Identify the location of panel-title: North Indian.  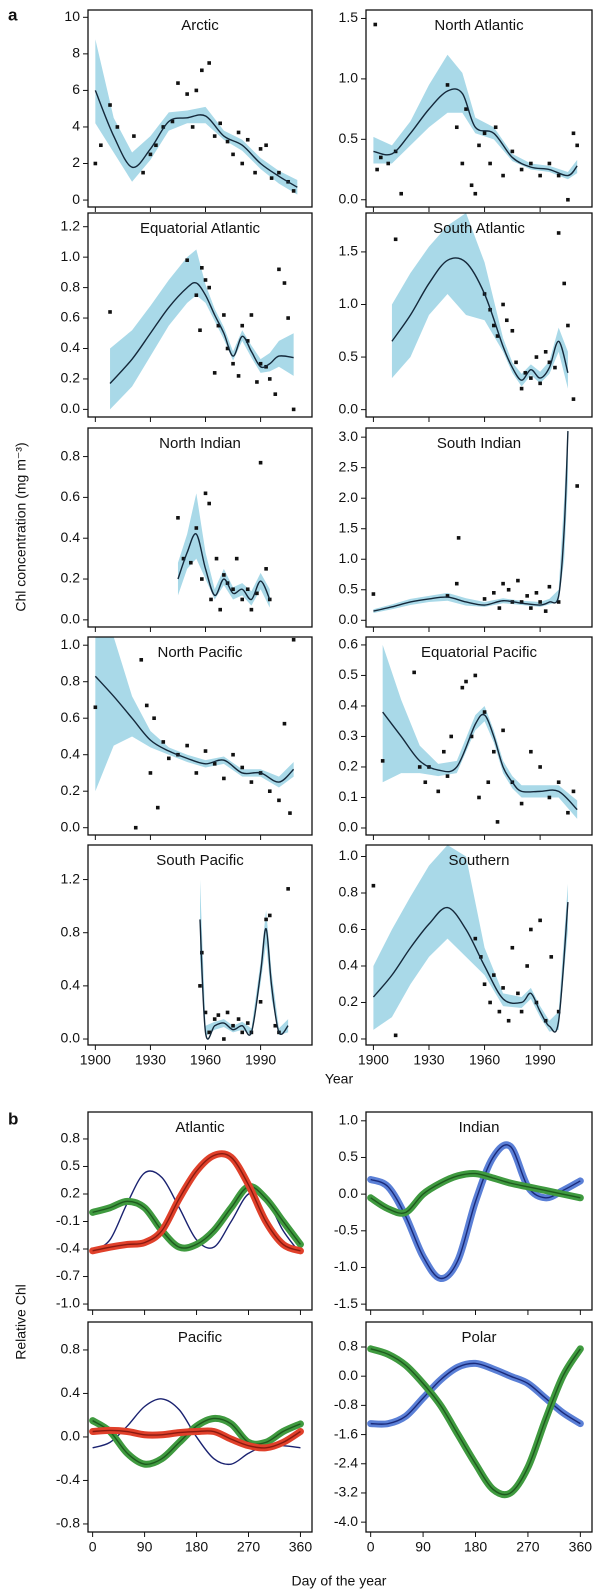
(200, 443).